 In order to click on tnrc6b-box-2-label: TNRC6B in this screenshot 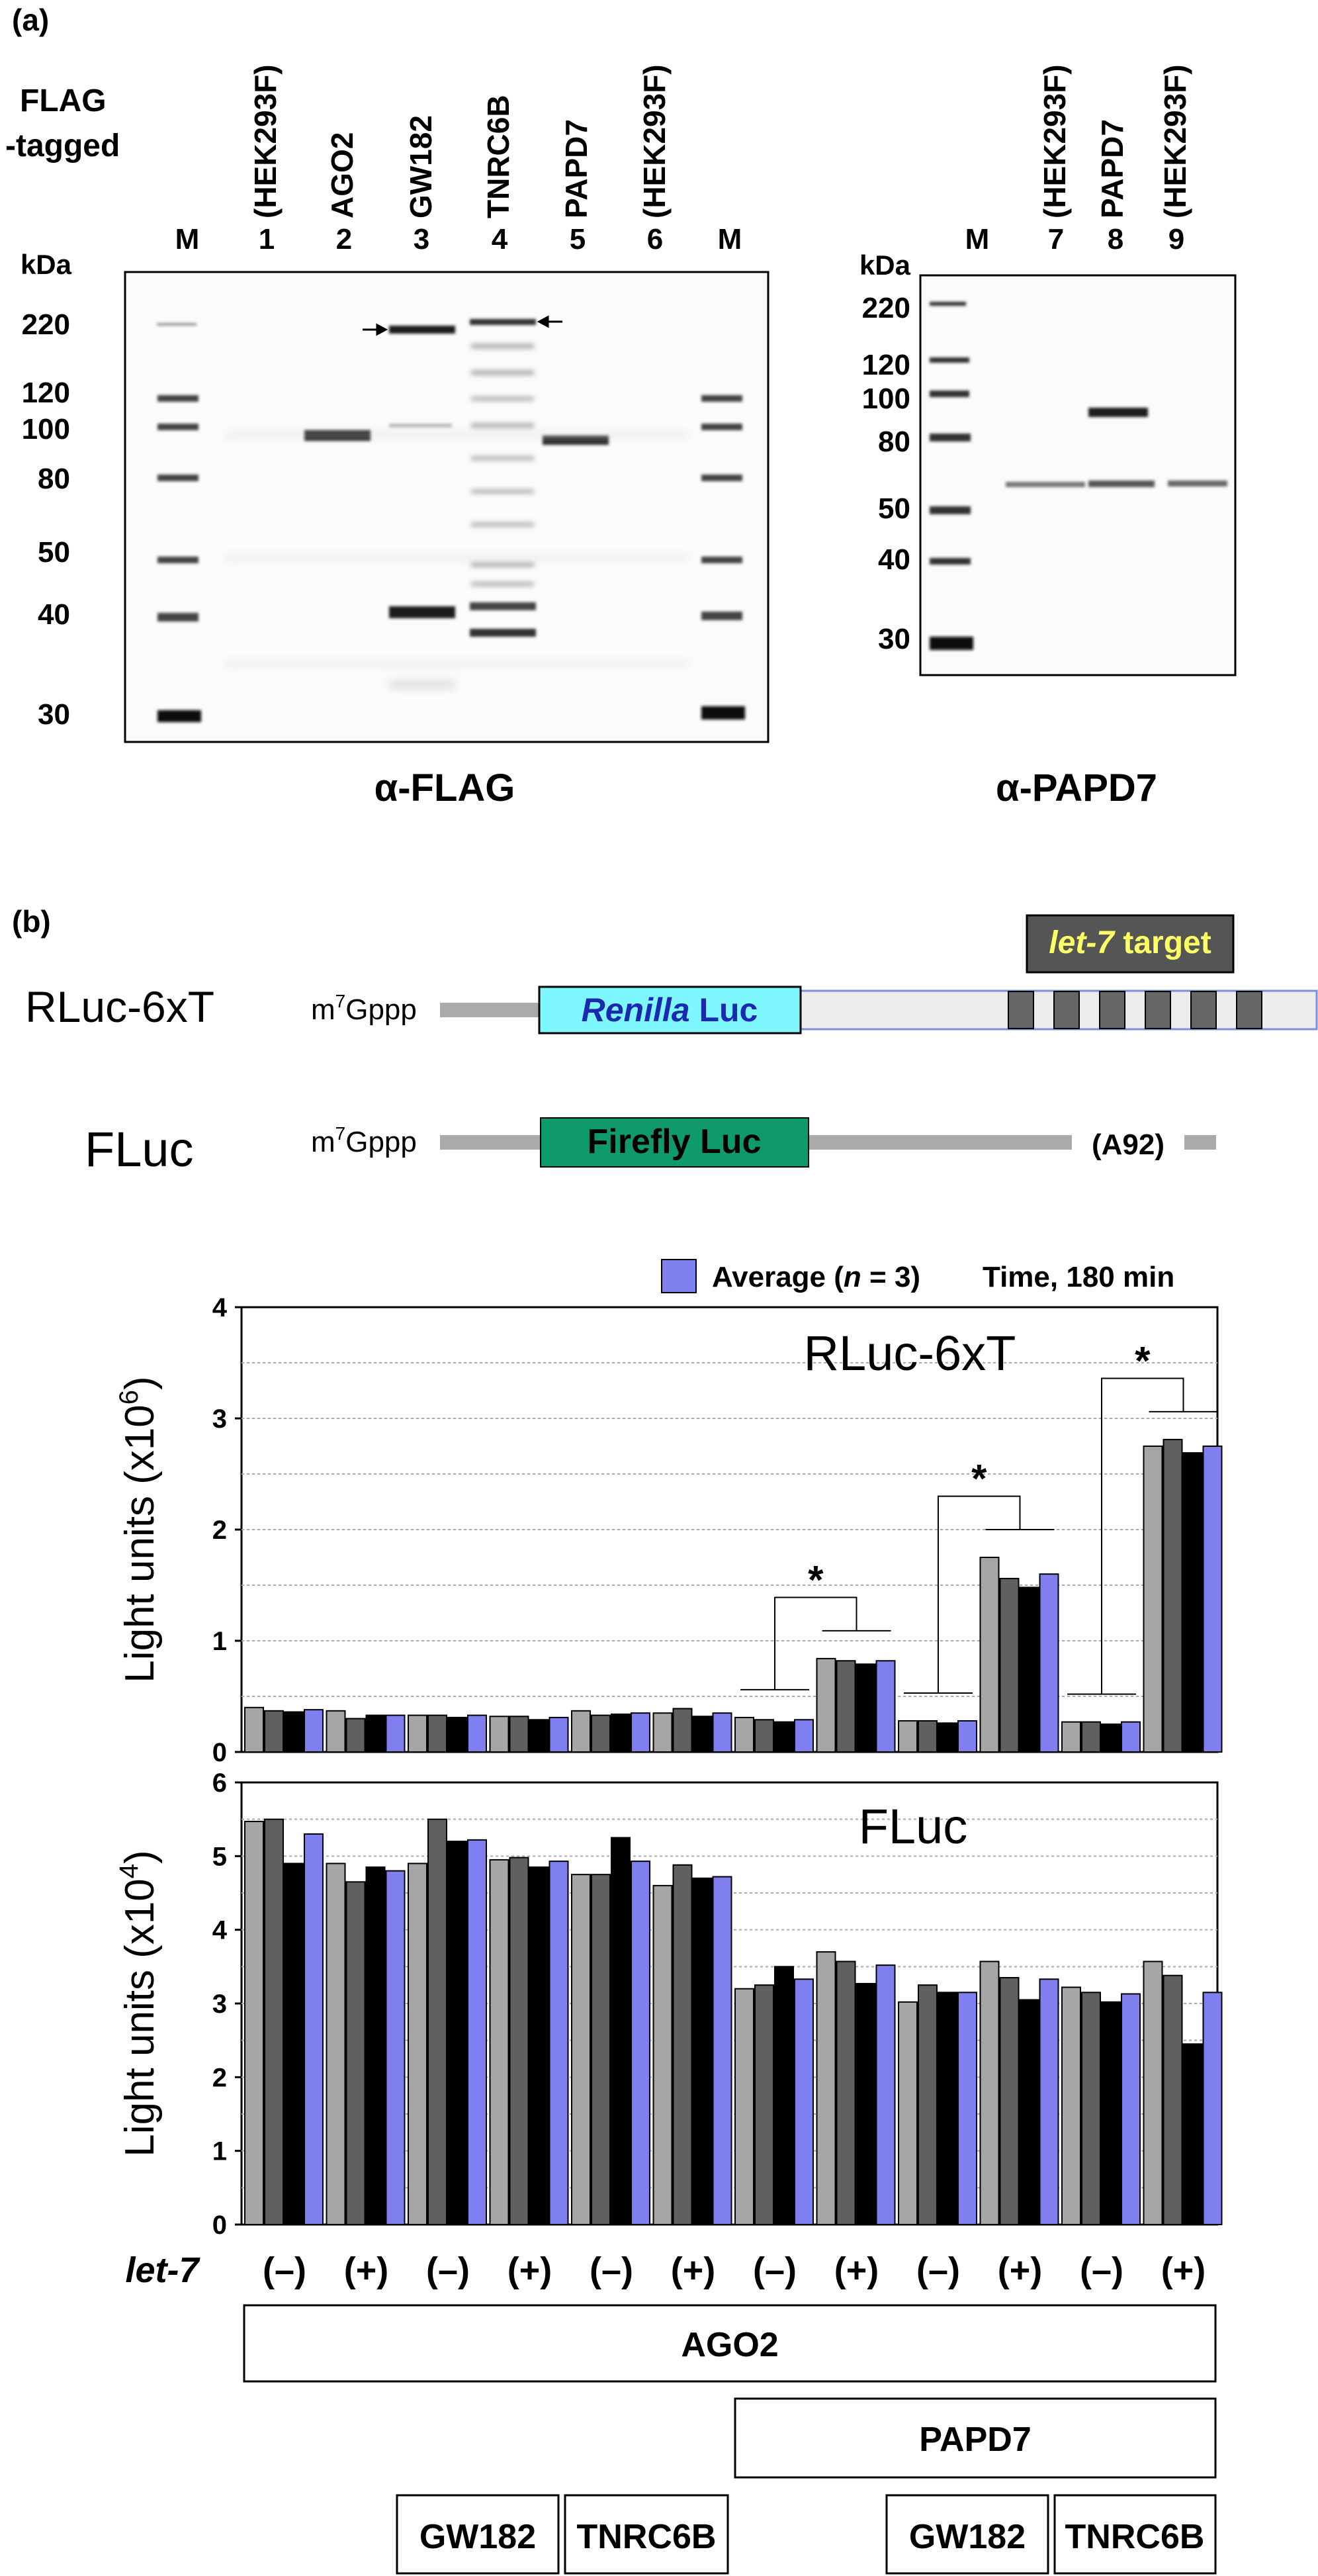, I will do `click(1135, 2537)`.